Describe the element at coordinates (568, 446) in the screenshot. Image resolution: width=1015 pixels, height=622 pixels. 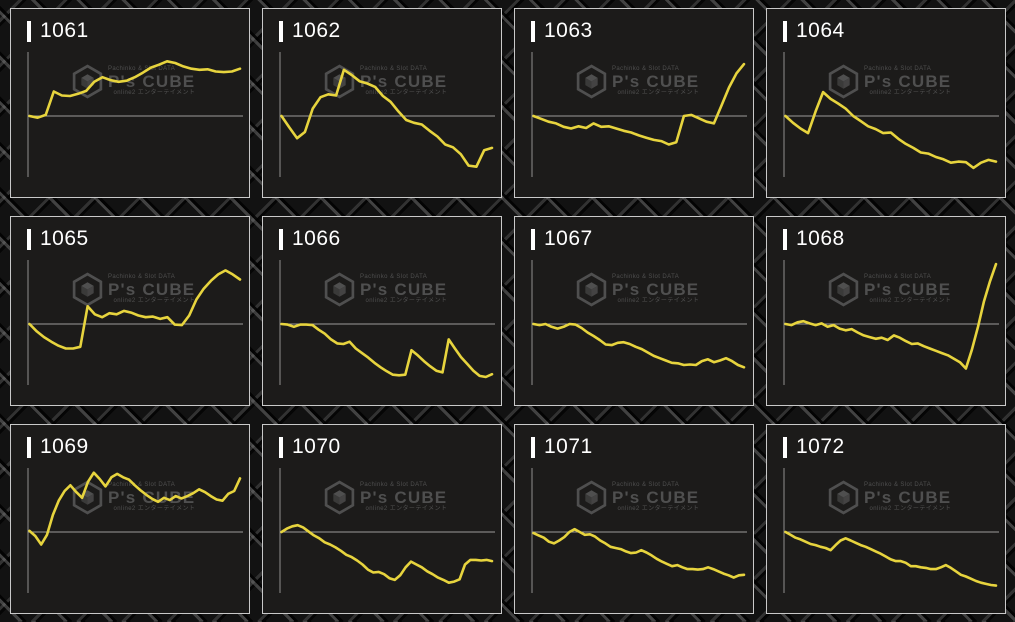
I see `machine-number-label: 1071` at that location.